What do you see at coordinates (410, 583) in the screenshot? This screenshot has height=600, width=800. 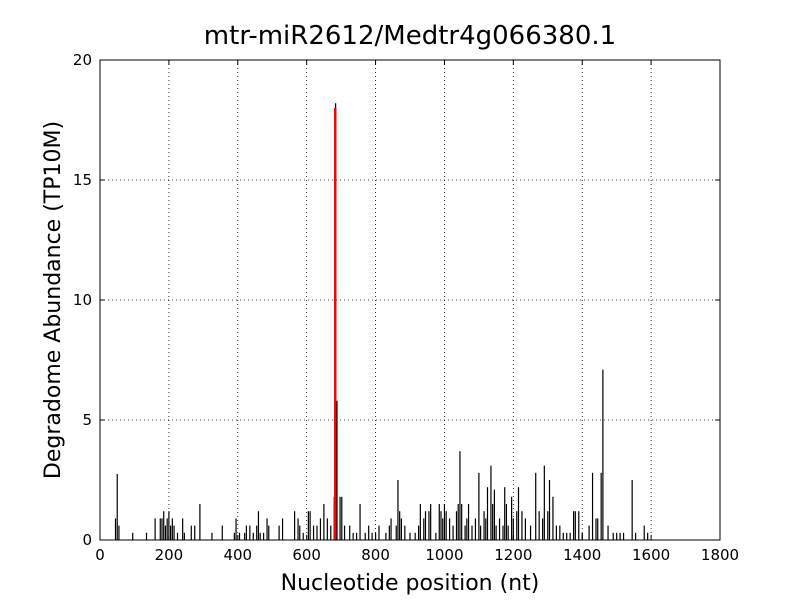 I see `x-axis-label: Nucleotide position (nt)` at bounding box center [410, 583].